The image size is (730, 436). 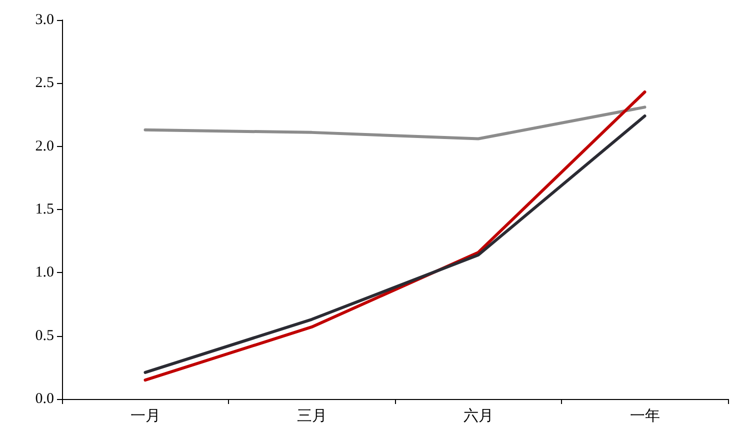 What do you see at coordinates (311, 416) in the screenshot?
I see `x-tick-label: 三月` at bounding box center [311, 416].